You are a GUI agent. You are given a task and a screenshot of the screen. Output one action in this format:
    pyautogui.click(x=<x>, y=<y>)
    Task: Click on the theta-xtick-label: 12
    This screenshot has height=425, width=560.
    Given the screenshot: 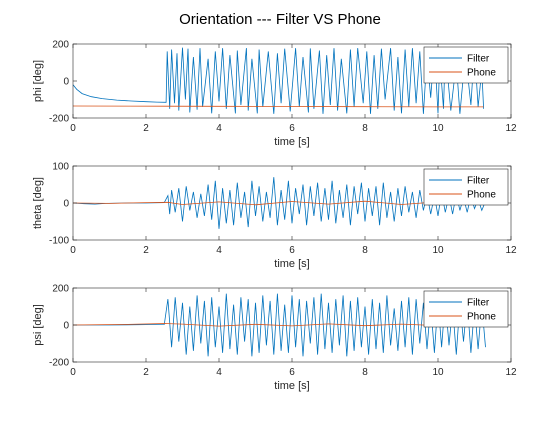 What is the action you would take?
    pyautogui.click(x=511, y=250)
    